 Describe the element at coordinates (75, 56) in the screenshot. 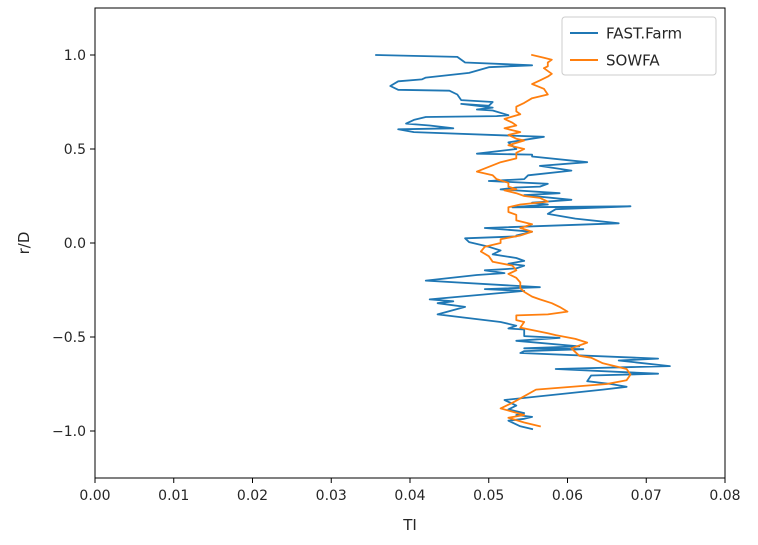

I see `y-tick-label: 1.0` at that location.